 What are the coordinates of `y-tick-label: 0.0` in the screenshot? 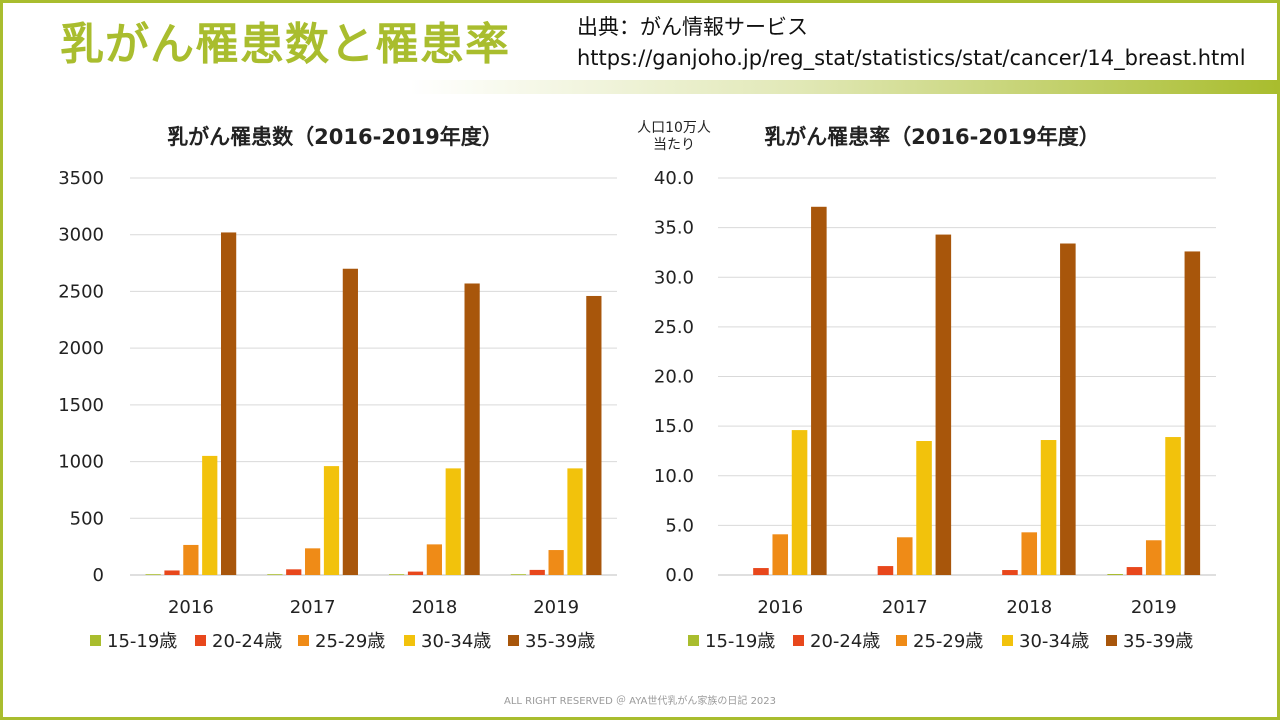 It's located at (679, 575).